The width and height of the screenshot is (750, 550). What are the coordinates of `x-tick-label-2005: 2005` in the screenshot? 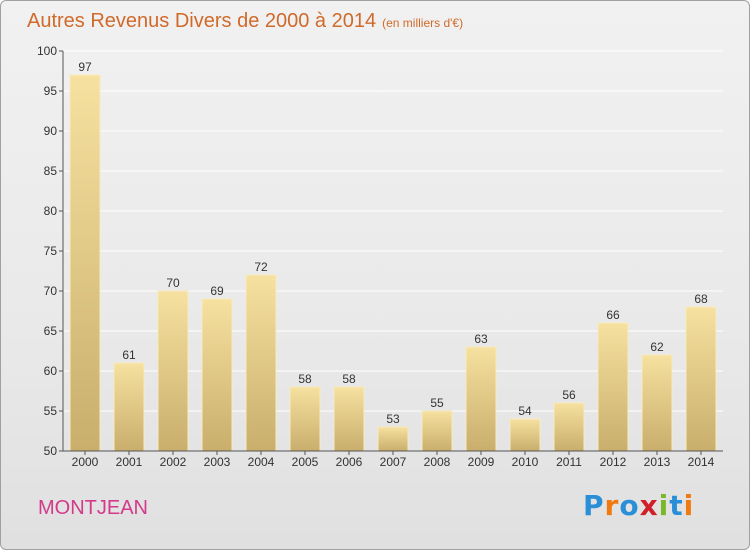 It's located at (305, 462).